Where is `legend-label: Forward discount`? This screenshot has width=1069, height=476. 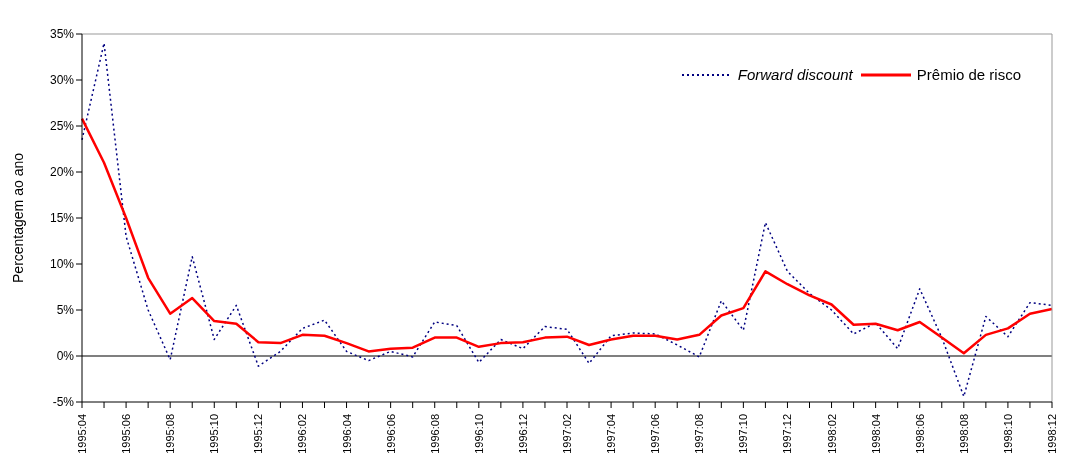 legend-label: Forward discount is located at coordinates (795, 74).